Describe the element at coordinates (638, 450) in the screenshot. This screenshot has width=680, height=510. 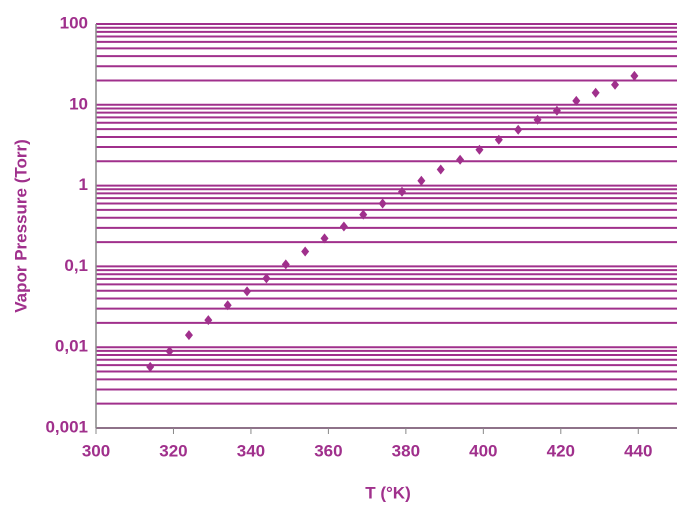
I see `x-tick-label: 440` at that location.